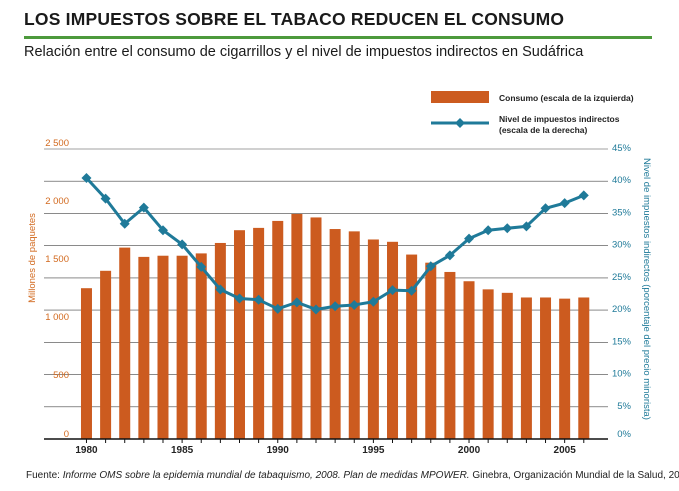 This screenshot has width=679, height=491. Describe the element at coordinates (57, 143) in the screenshot. I see `left-tick-label: 2 500` at that location.